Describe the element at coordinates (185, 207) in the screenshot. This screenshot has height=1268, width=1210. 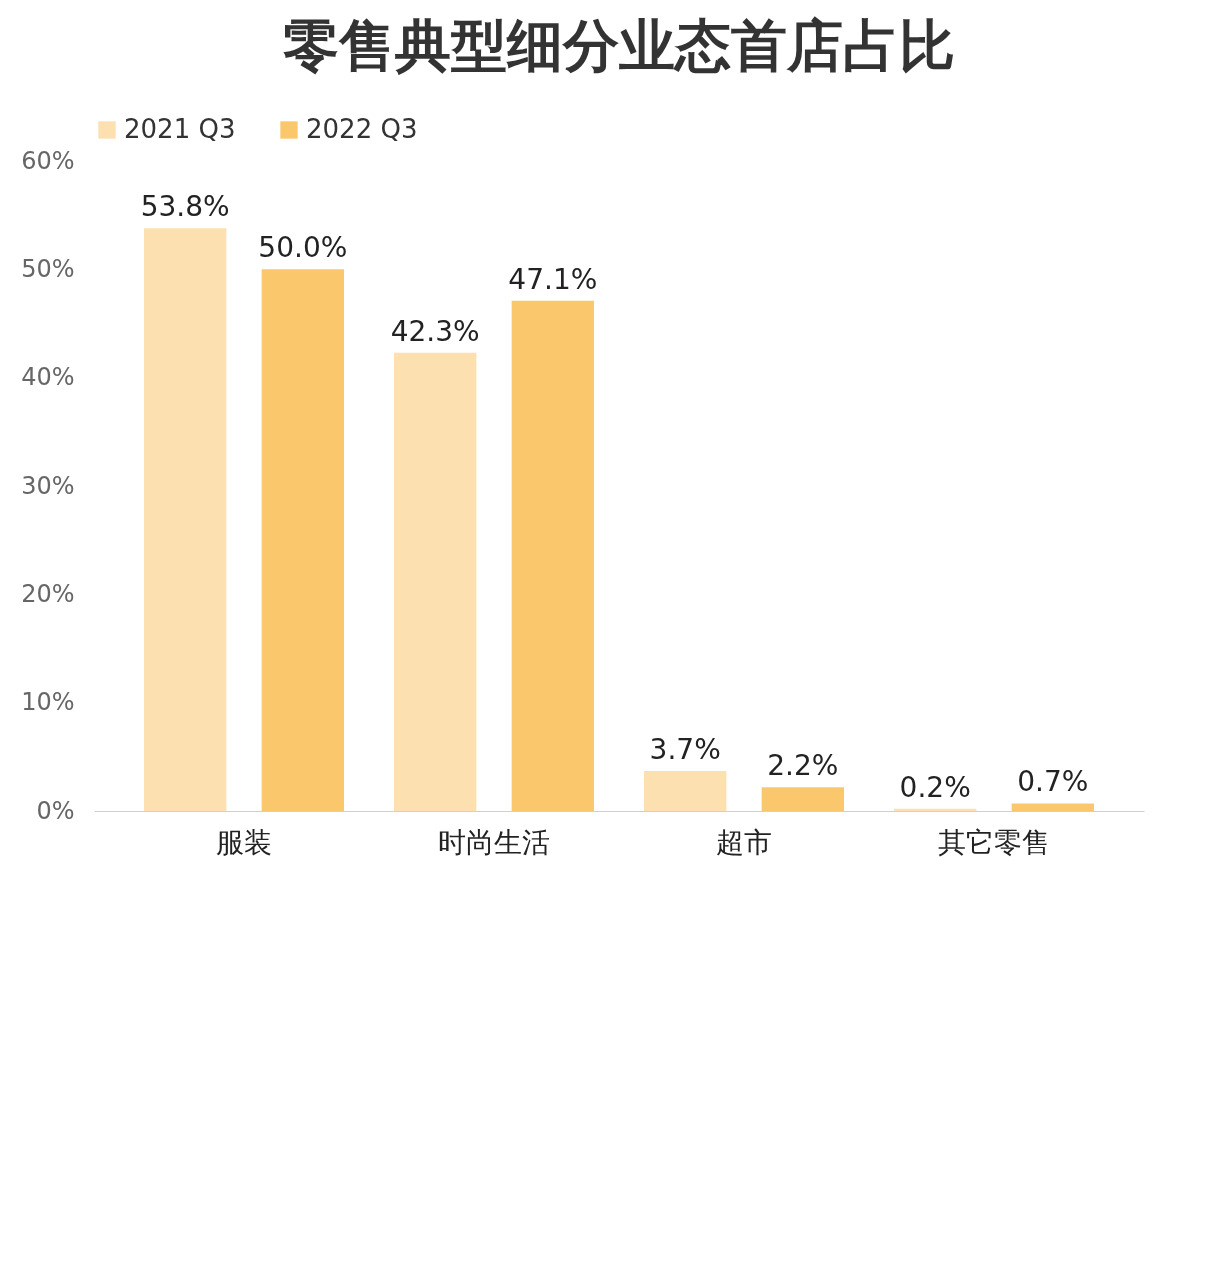
I see `data-label: 53.8%` at that location.